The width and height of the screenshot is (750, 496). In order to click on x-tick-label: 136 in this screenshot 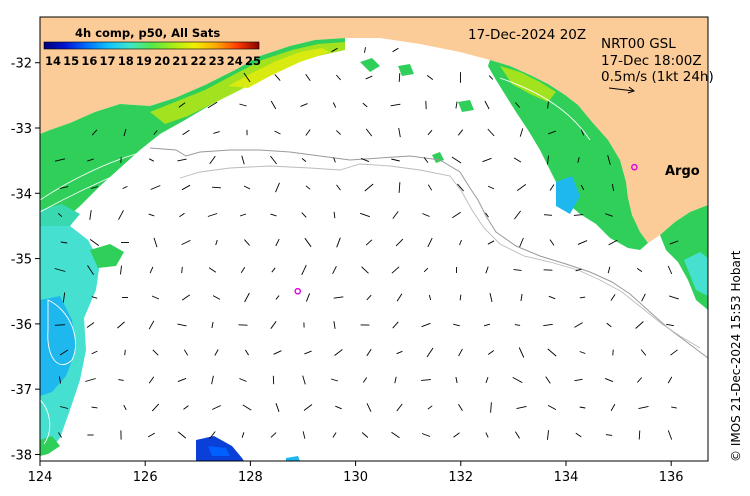, I will do `click(671, 477)`.